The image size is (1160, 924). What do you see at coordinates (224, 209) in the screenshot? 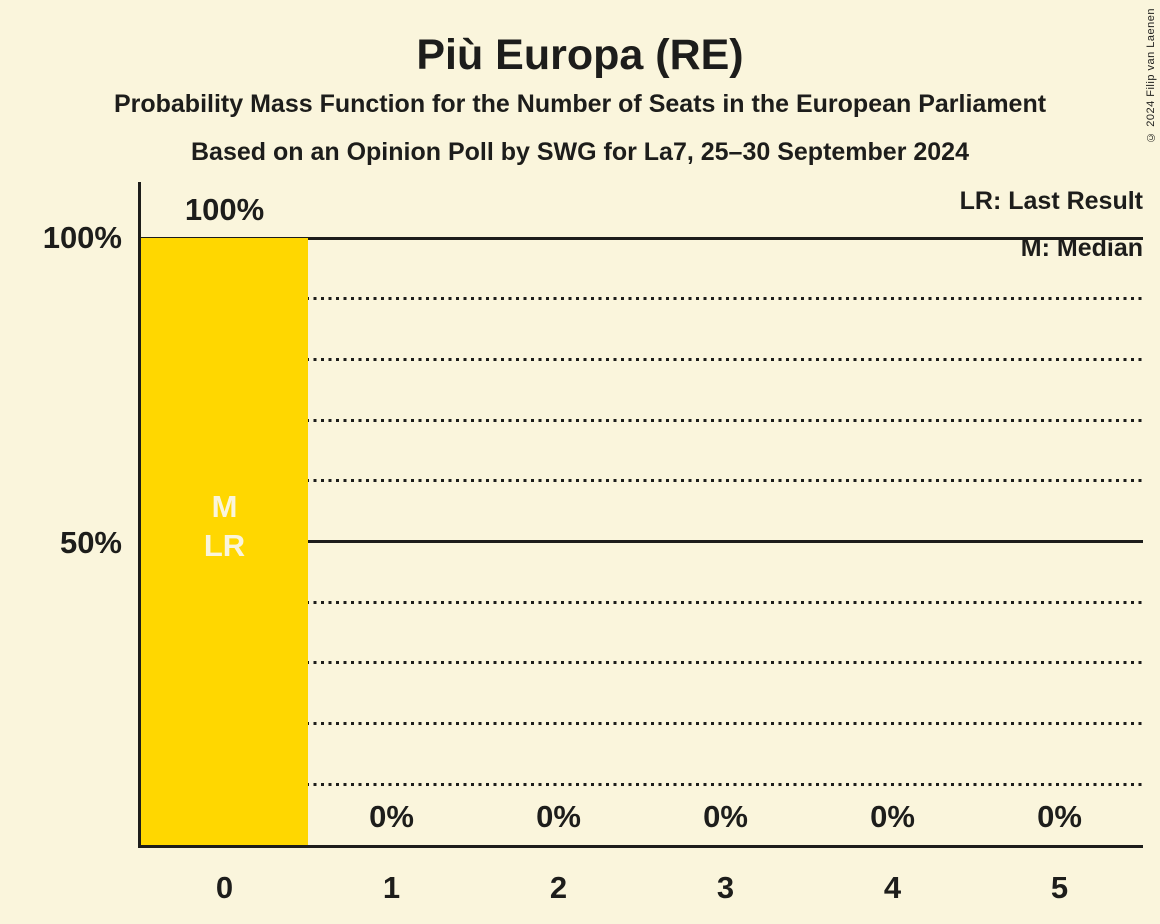
I see `value-label-seats-0: 100%` at bounding box center [224, 209].